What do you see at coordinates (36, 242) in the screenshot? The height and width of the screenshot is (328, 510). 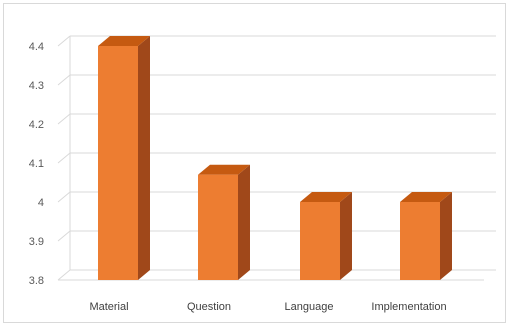 I see `y-tick-label: 3.9` at bounding box center [36, 242].